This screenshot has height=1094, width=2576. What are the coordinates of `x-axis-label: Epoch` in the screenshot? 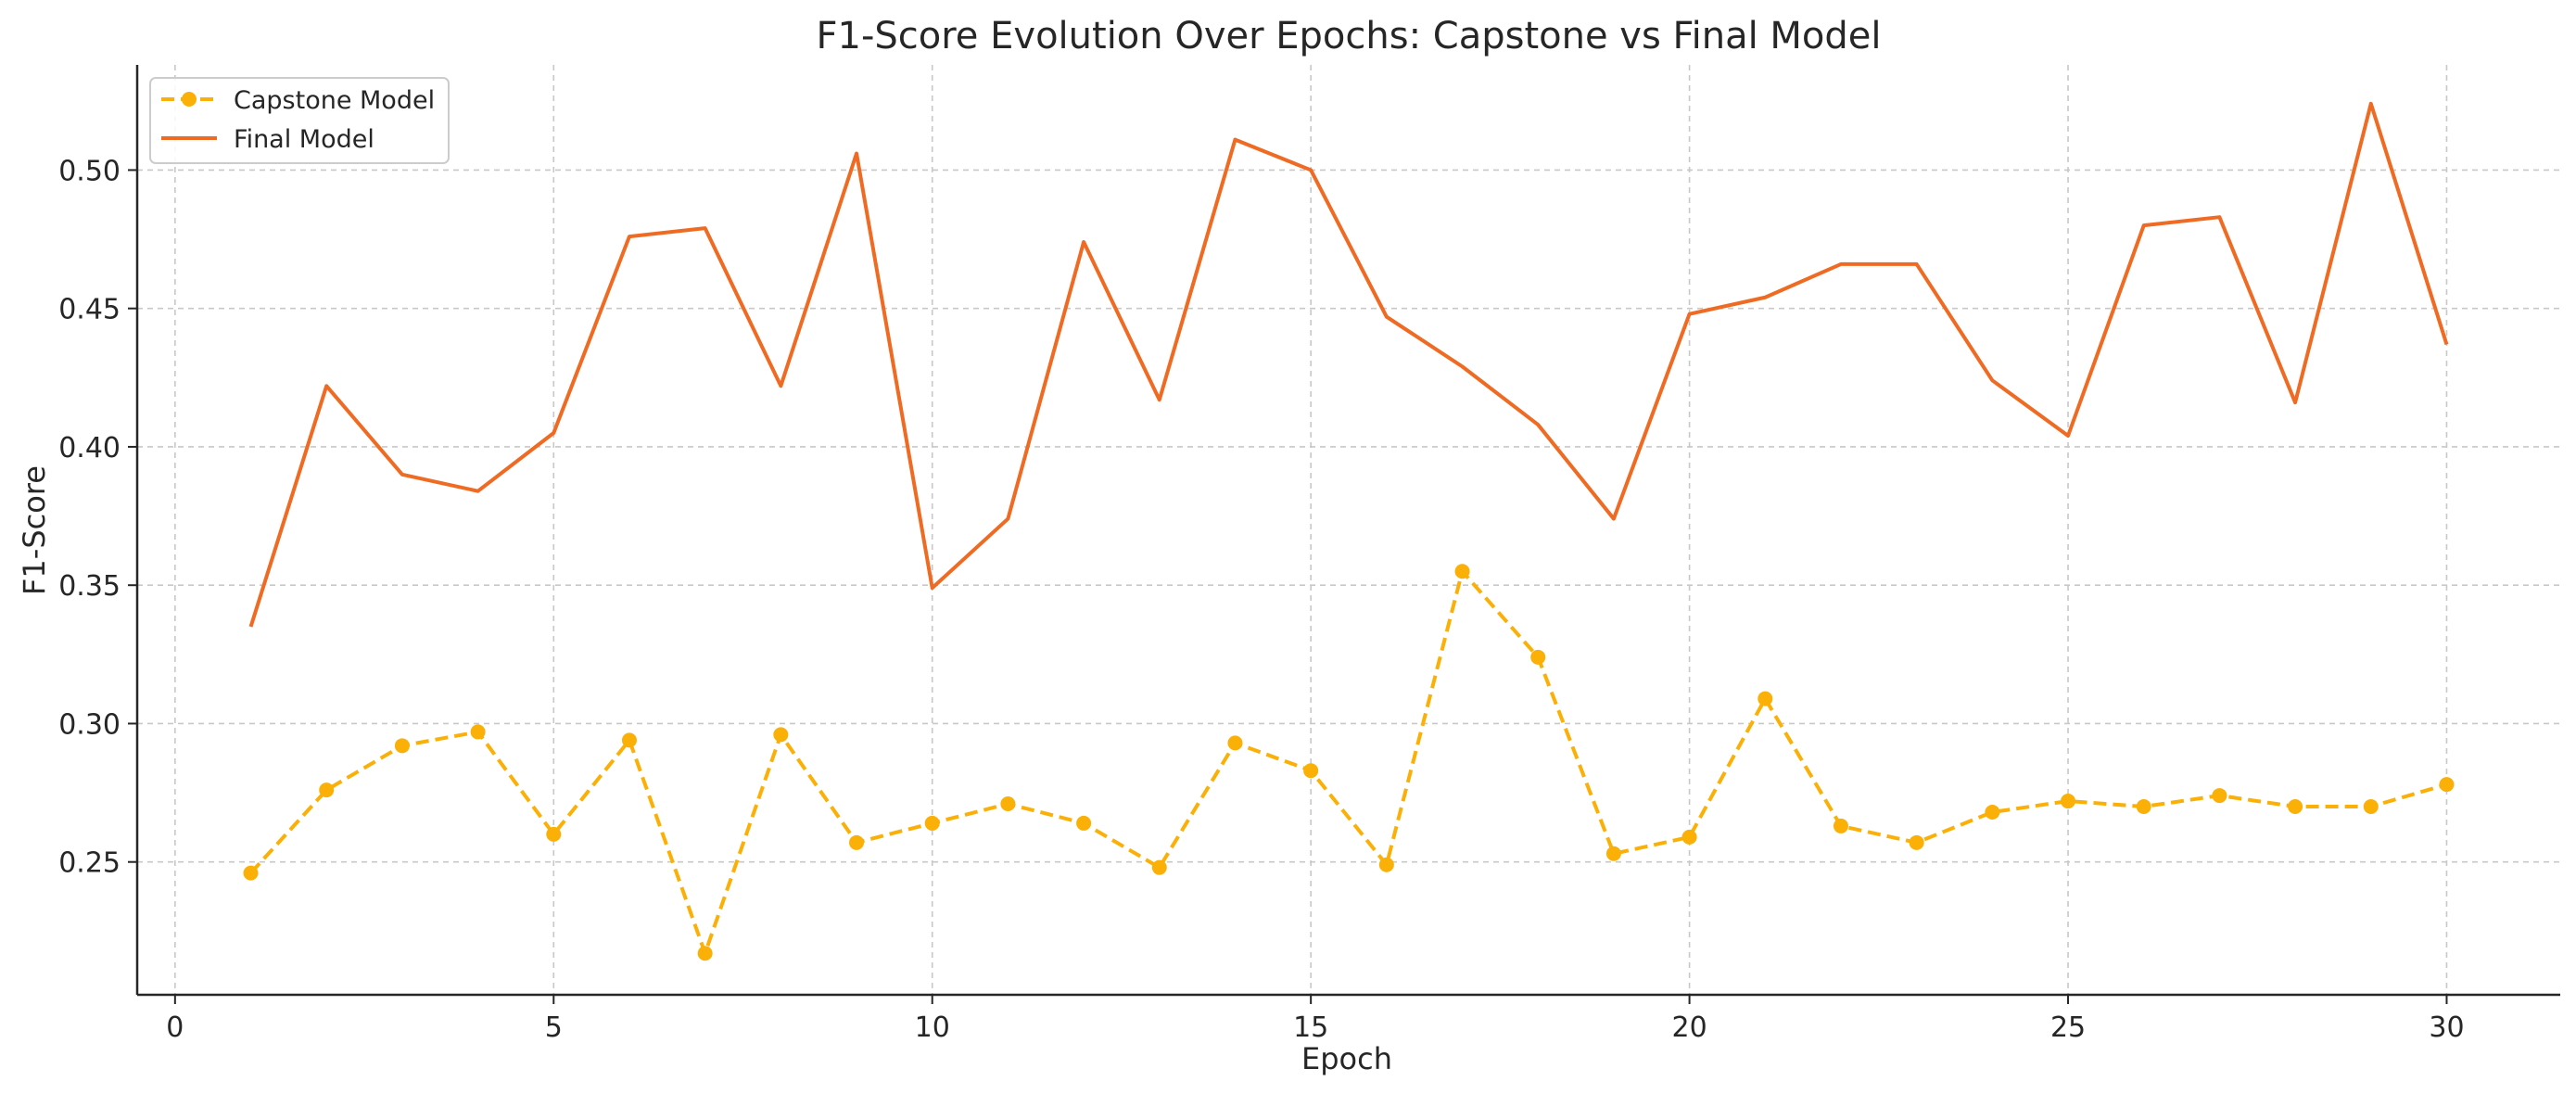 It's located at (1346, 1058).